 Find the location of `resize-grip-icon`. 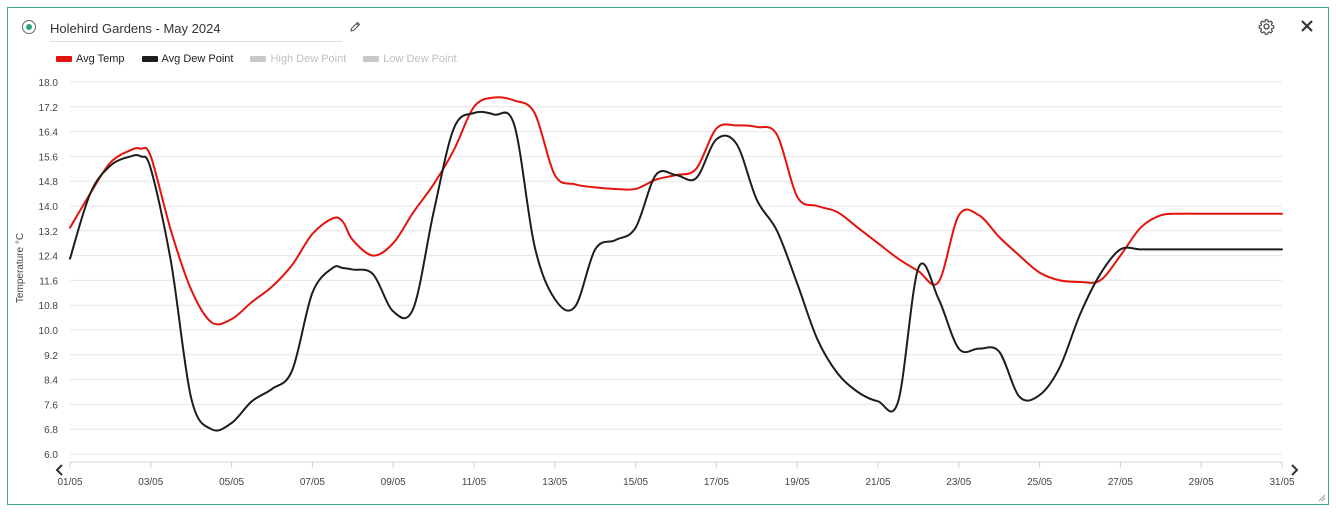

resize-grip-icon is located at coordinates (1322, 498).